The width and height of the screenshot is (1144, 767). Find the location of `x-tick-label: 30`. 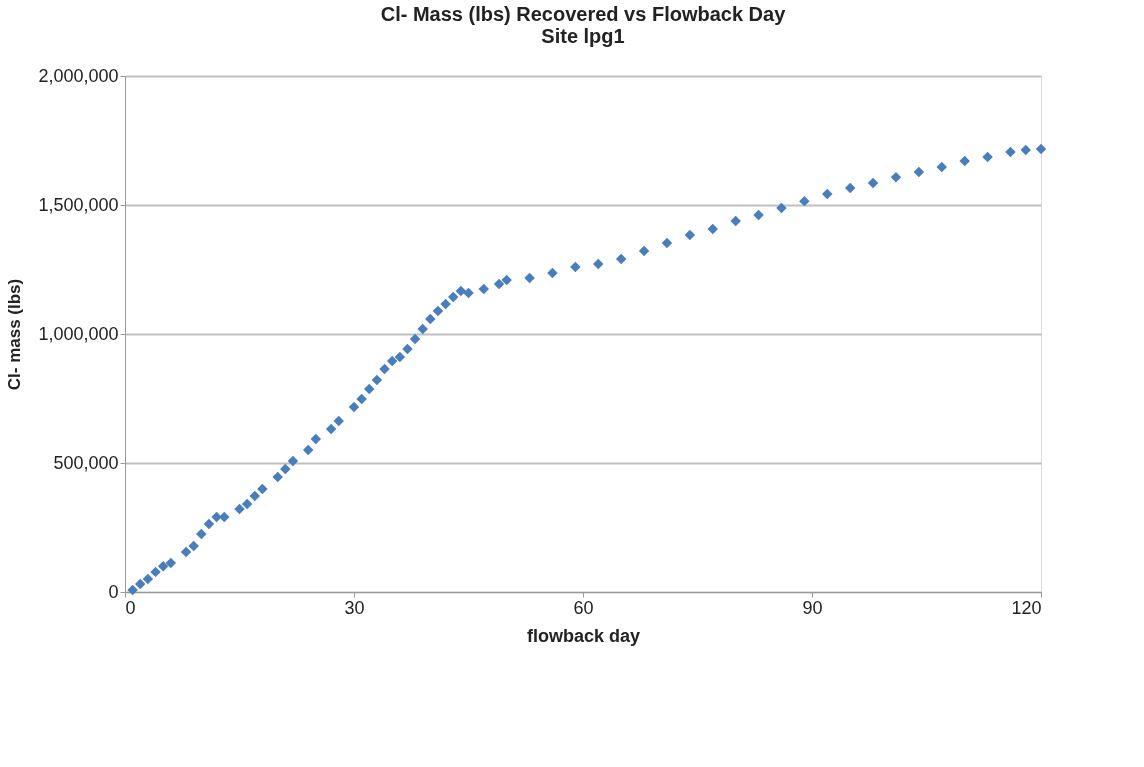

x-tick-label: 30 is located at coordinates (354, 607).